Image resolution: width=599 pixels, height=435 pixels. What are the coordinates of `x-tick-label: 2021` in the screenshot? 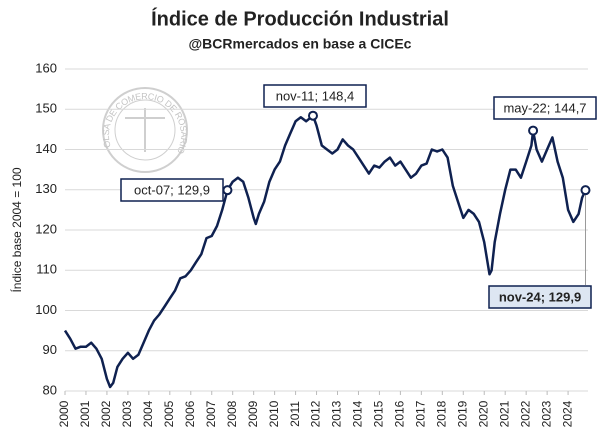 It's located at (504, 413).